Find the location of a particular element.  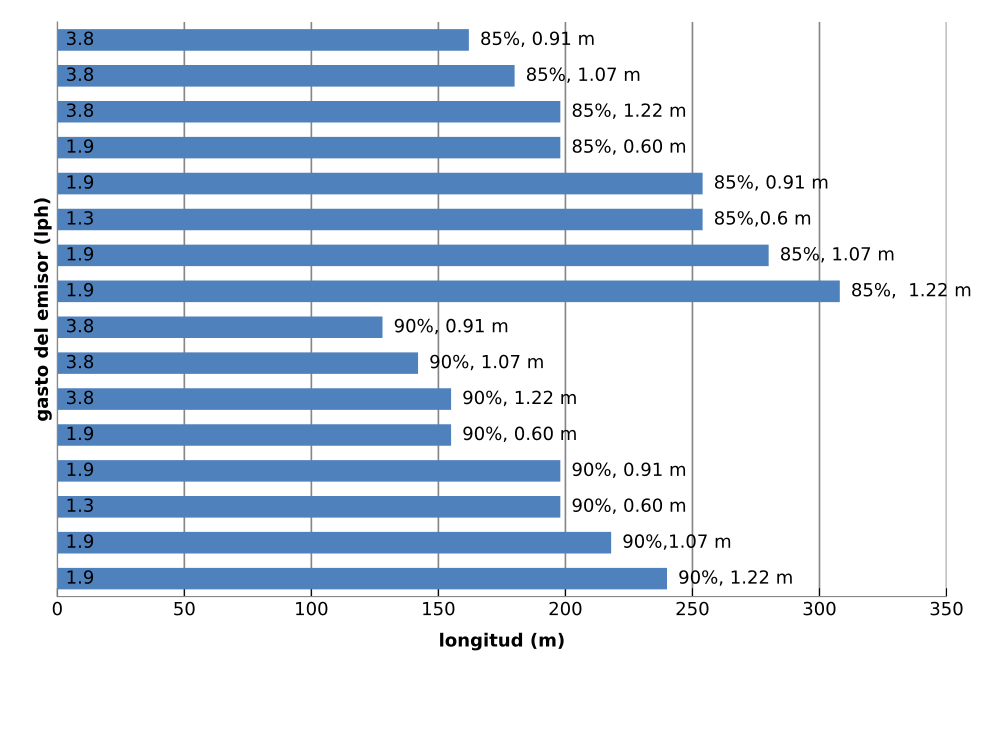

x-tick-label: 350 is located at coordinates (946, 609).